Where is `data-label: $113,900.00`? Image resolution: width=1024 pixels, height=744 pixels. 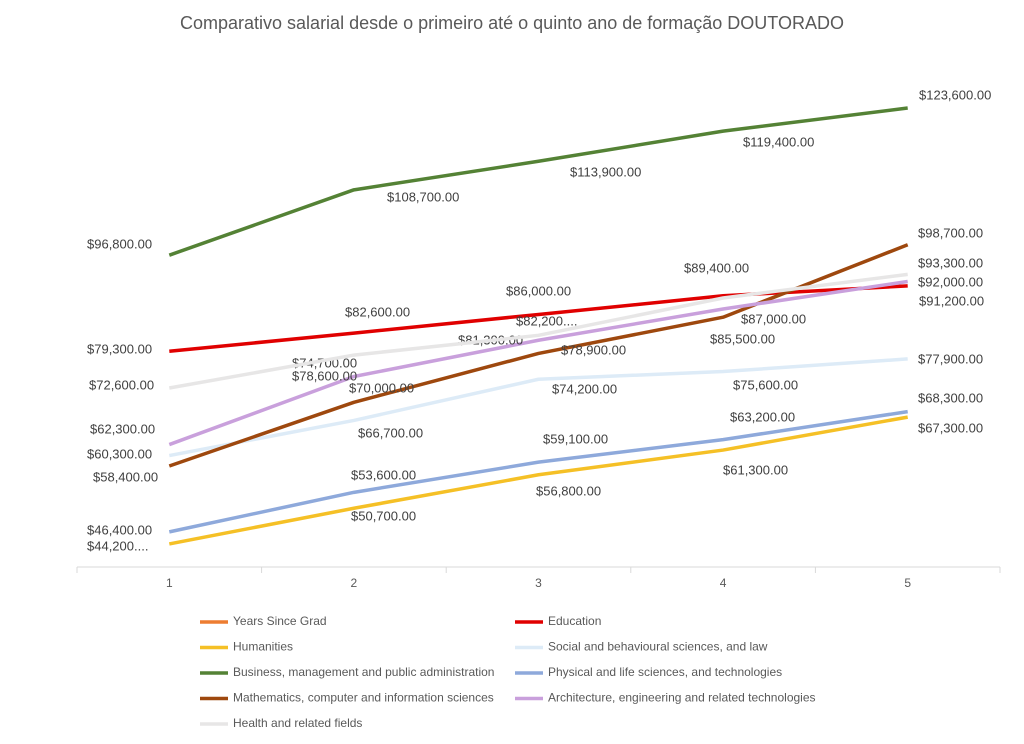
data-label: $113,900.00 is located at coordinates (605, 171).